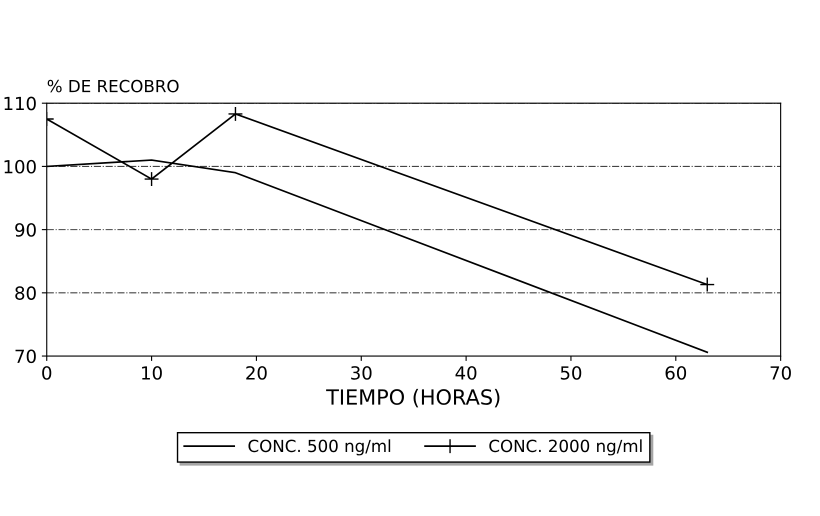  Describe the element at coordinates (319, 447) in the screenshot. I see `legend-label: CONC. 500 ng/ml` at that location.